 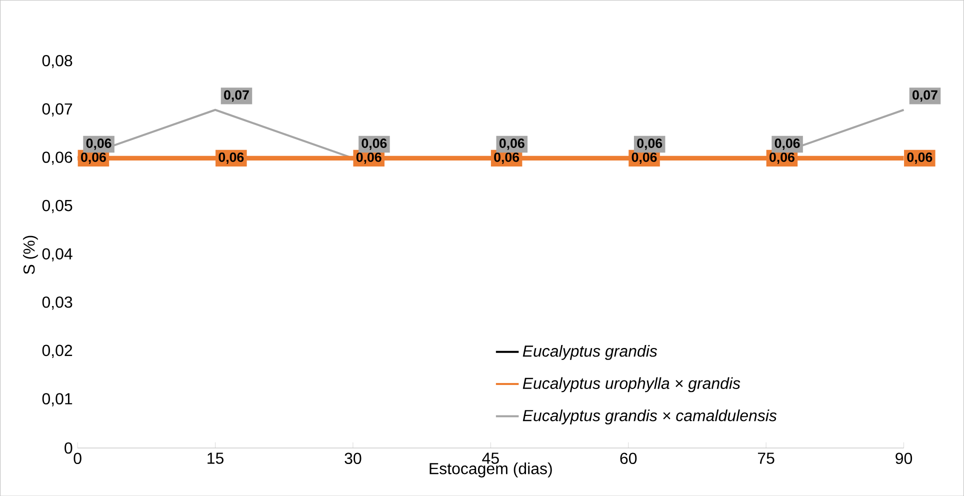 What do you see at coordinates (30, 255) in the screenshot?
I see `y-axis-title: S (%)` at bounding box center [30, 255].